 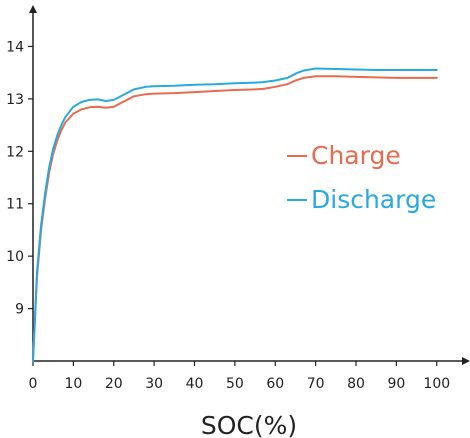 What do you see at coordinates (316, 384) in the screenshot?
I see `x-tick-label: 70` at bounding box center [316, 384].